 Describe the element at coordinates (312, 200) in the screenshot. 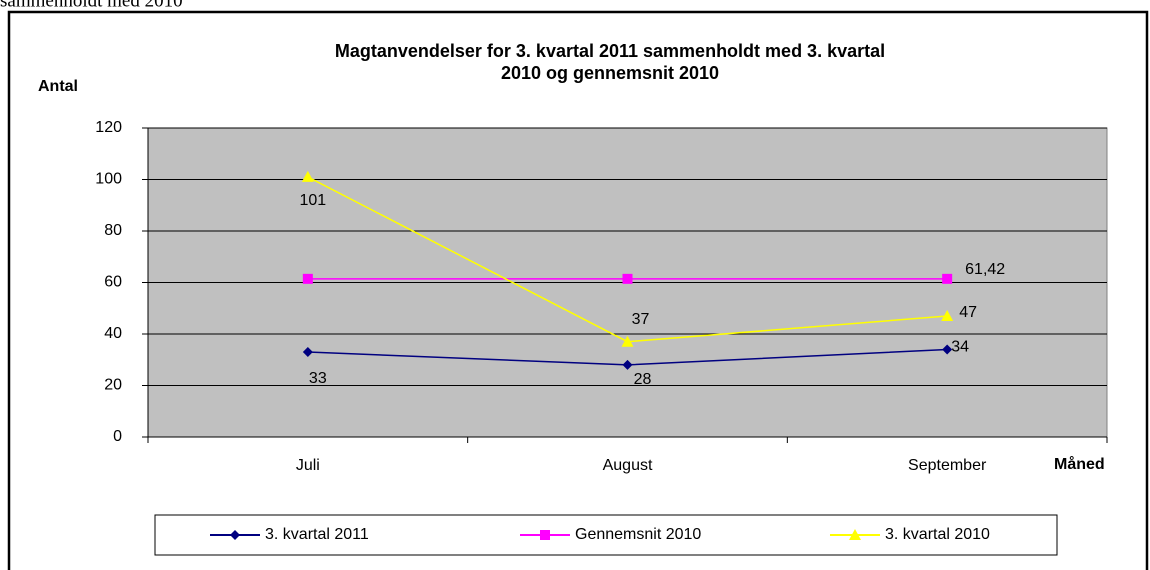

I see `data-label: 101` at that location.